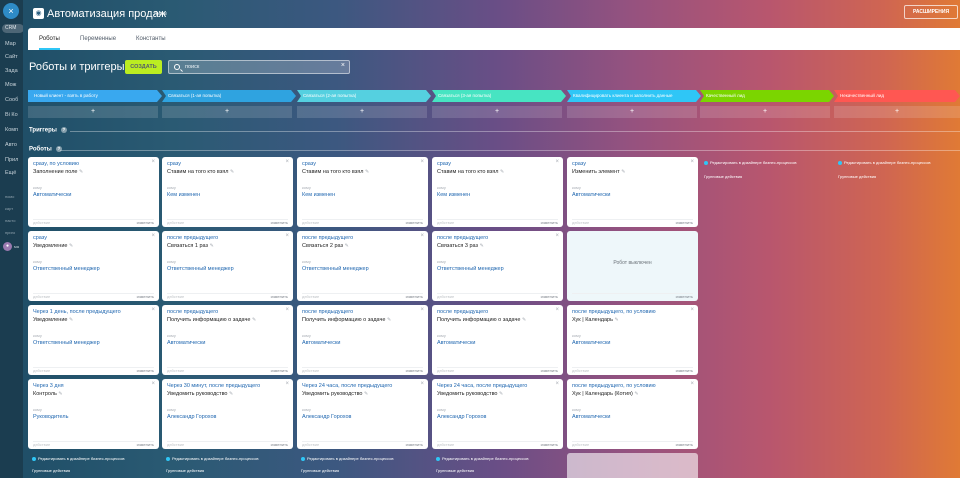  I want to click on nav-mini-item: карт, so click(9, 208).